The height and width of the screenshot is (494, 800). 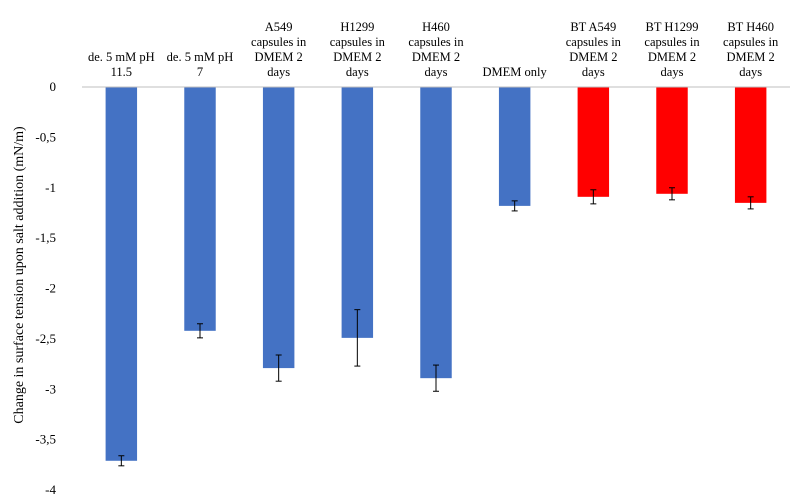 I want to click on y-tick-label: 0, so click(x=53, y=86).